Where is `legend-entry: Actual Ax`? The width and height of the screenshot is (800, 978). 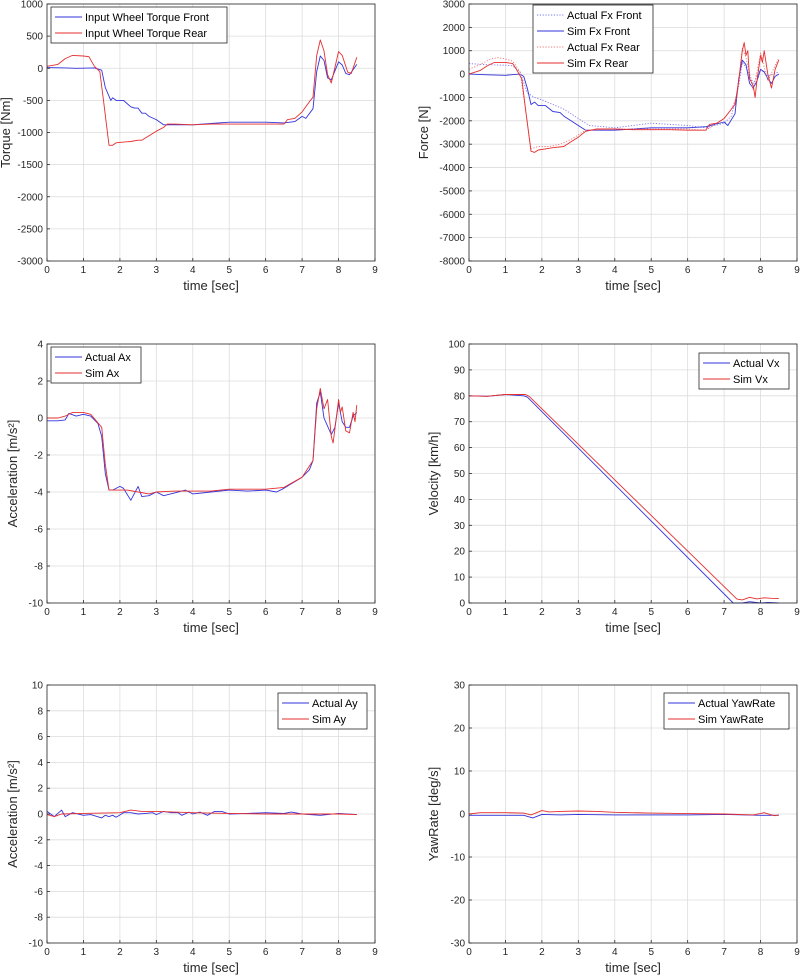
legend-entry: Actual Ax is located at coordinates (108, 358).